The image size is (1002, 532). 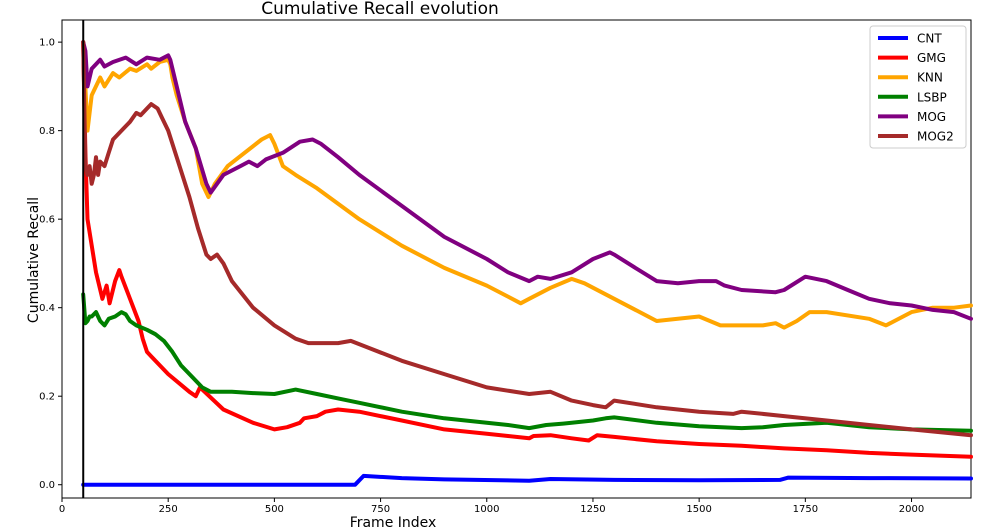 What do you see at coordinates (47, 308) in the screenshot?
I see `y-tick-label: 0.4` at bounding box center [47, 308].